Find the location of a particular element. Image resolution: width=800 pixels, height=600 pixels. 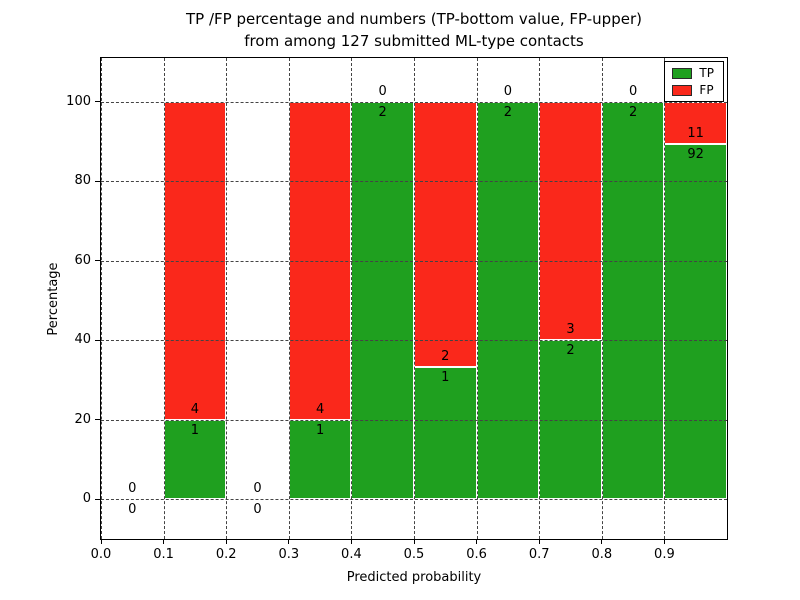

x-tick-label: 0.0 is located at coordinates (101, 554).